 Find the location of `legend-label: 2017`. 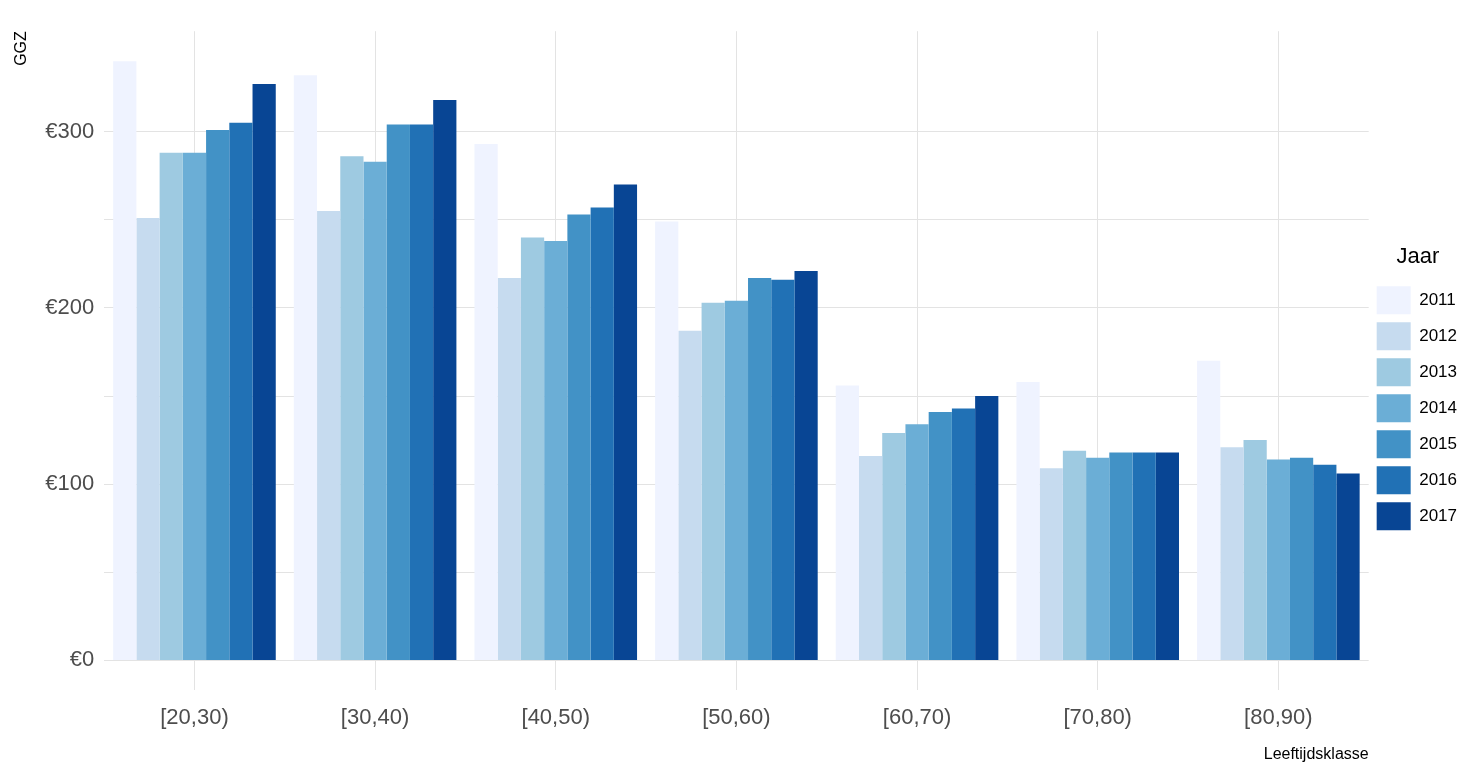

legend-label: 2017 is located at coordinates (1438, 515).